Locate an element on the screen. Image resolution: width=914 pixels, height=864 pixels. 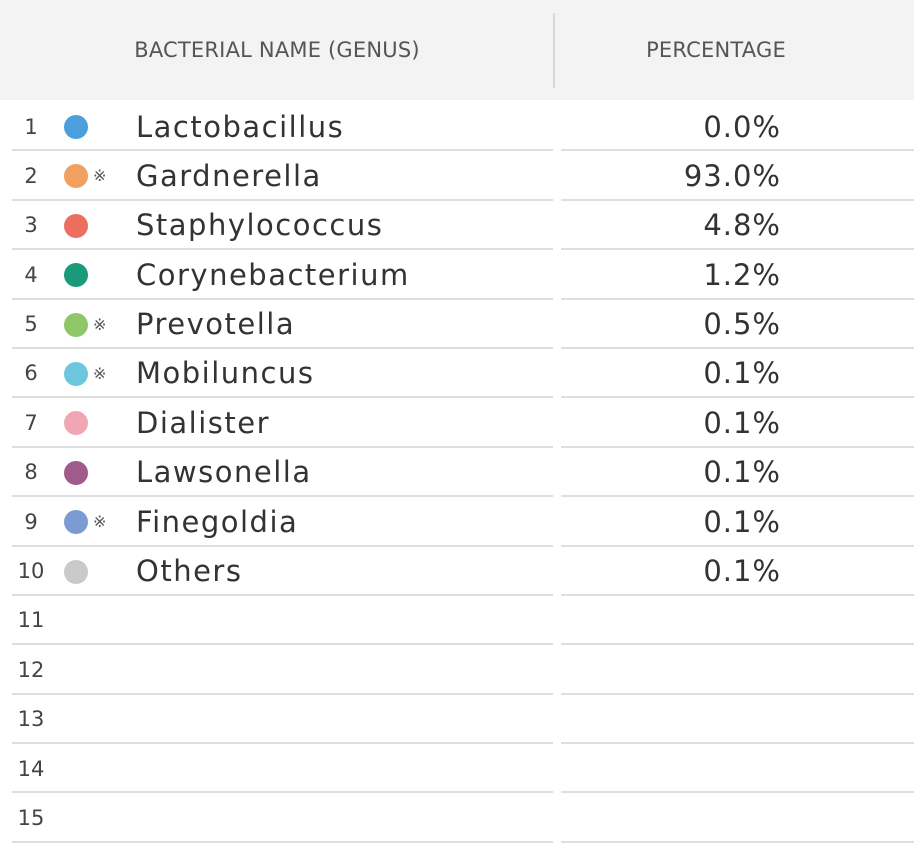
table-row: 12 is located at coordinates (457, 670).